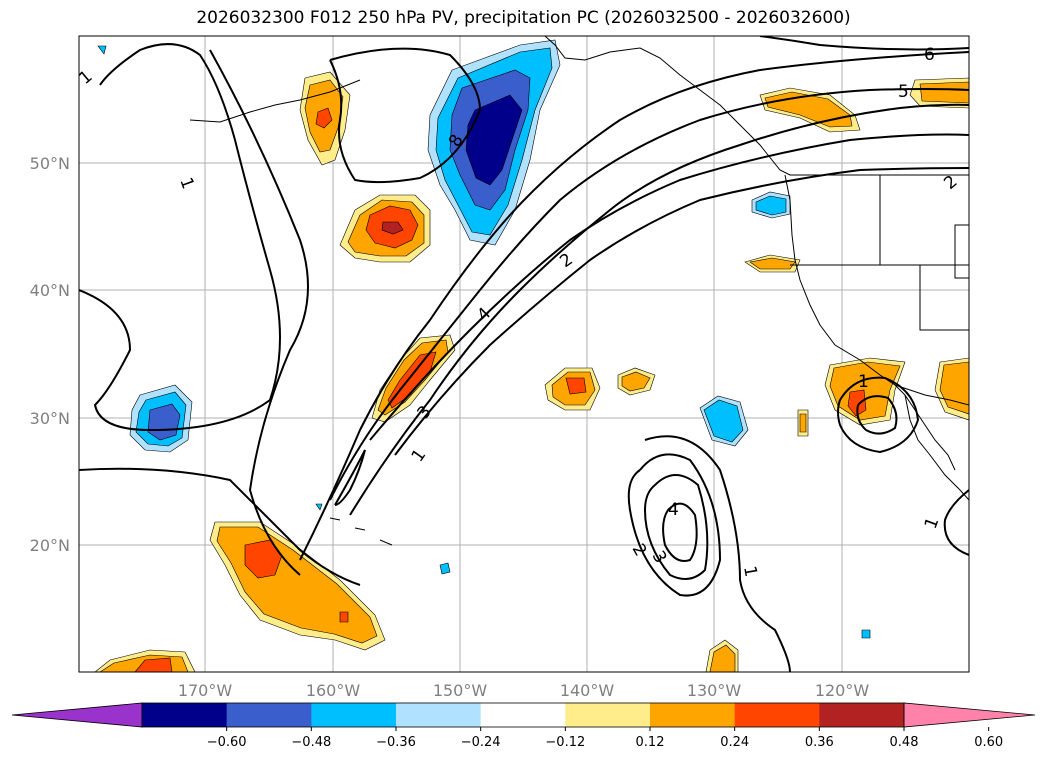 The image size is (1047, 765). I want to click on contour-label: 3, so click(659, 557).